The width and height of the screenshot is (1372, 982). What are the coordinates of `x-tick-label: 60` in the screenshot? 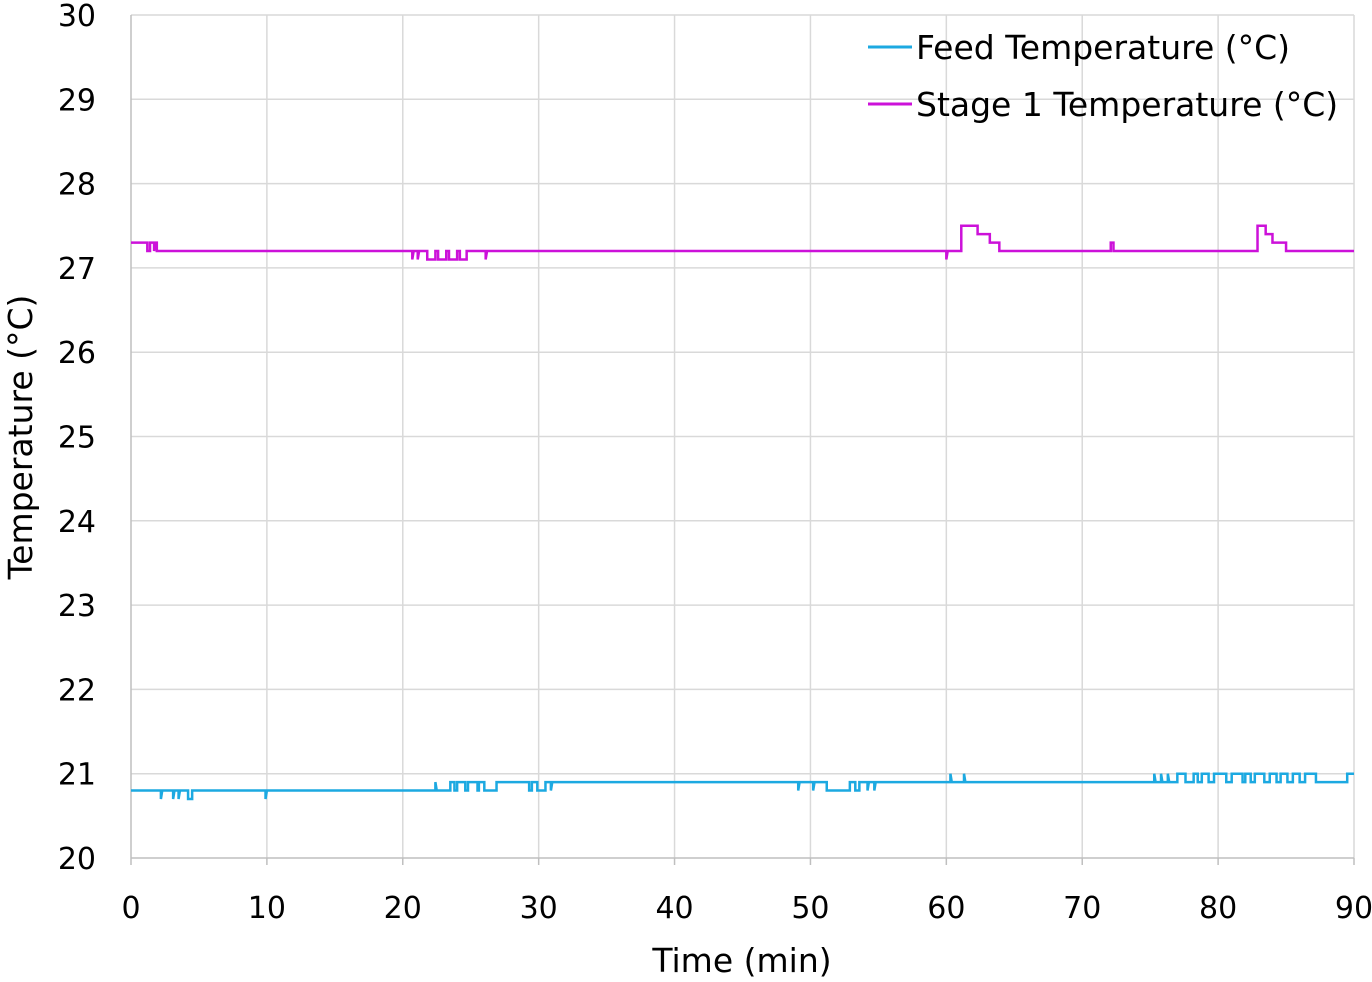 It's located at (946, 908).